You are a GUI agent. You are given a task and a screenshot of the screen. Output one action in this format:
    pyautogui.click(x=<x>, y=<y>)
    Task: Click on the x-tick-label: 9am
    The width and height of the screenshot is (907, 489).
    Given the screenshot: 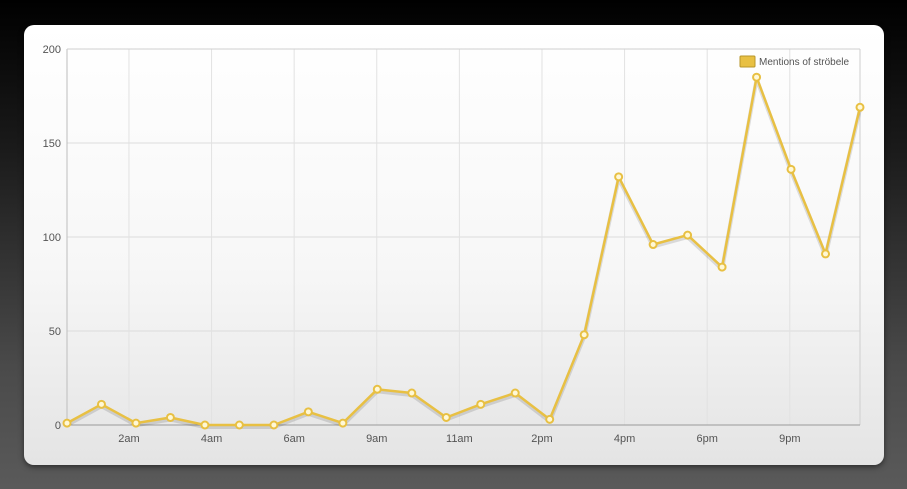 What is the action you would take?
    pyautogui.click(x=376, y=439)
    